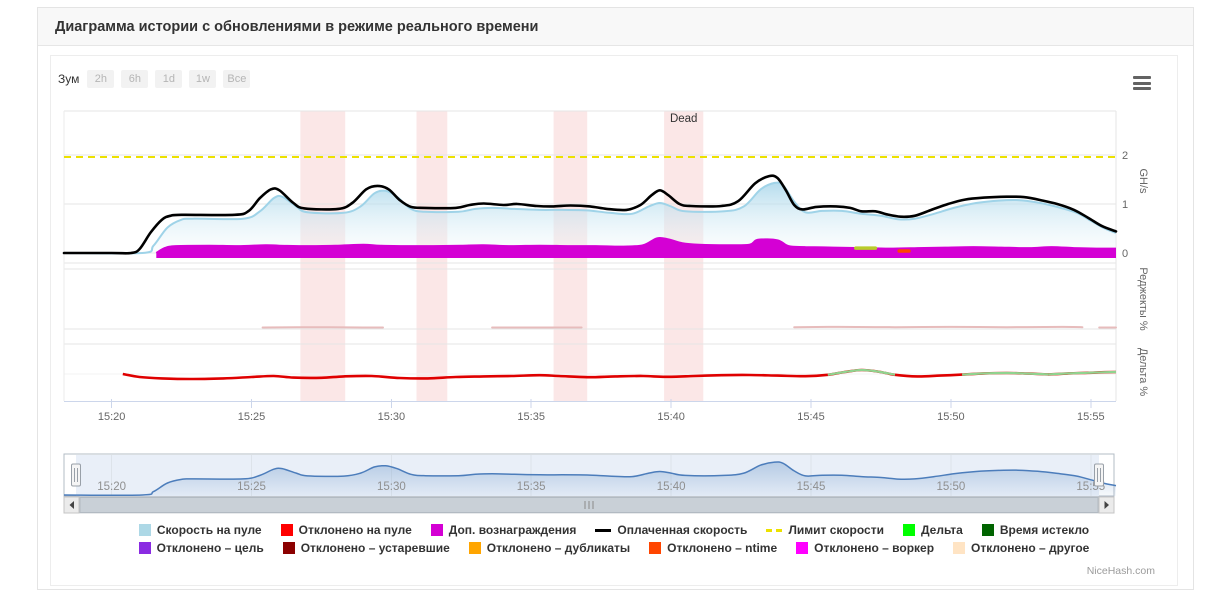 This screenshot has height=595, width=1231. What do you see at coordinates (531, 417) in the screenshot?
I see `x-axis-tick-label: 15:35` at bounding box center [531, 417].